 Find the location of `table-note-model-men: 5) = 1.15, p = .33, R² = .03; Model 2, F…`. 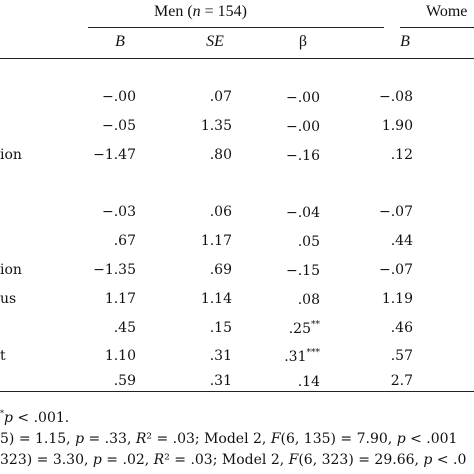

table-note-model-men: 5) = 1.15, p = .33, R² = .03; Model 2, F… is located at coordinates (228, 439).